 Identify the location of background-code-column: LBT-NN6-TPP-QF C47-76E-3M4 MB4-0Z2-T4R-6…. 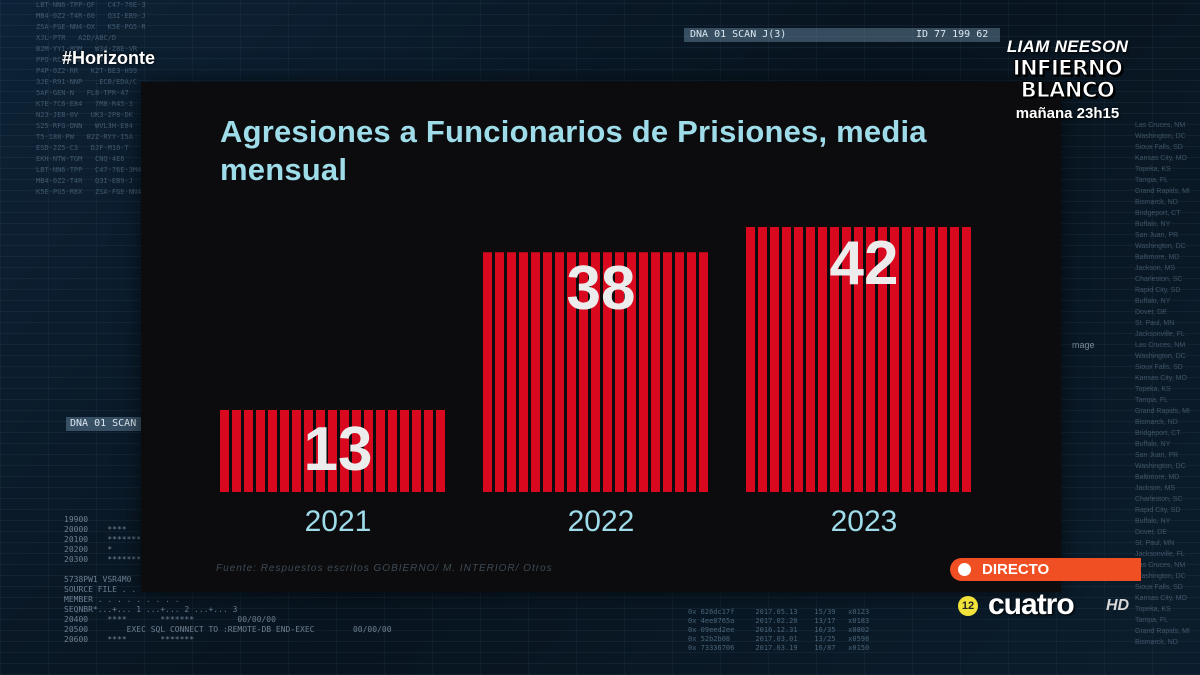
(91, 98).